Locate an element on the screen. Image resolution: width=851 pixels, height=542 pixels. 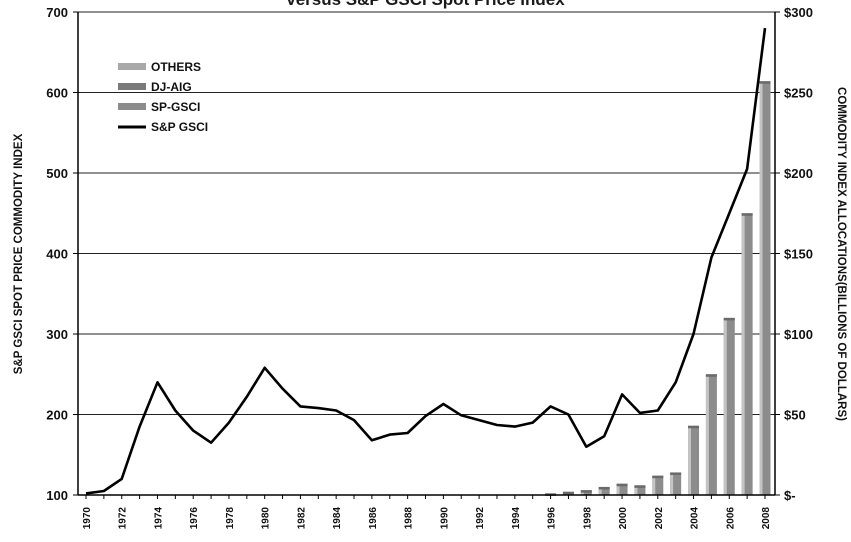
legend-label-dj-aig: DJ-AIG is located at coordinates (171, 87).